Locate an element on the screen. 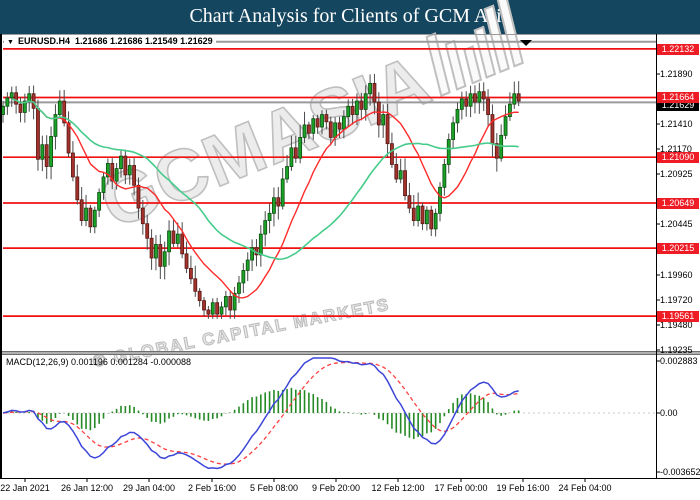  time-tick-label: 26 Jan 12:00 is located at coordinates (87, 488).